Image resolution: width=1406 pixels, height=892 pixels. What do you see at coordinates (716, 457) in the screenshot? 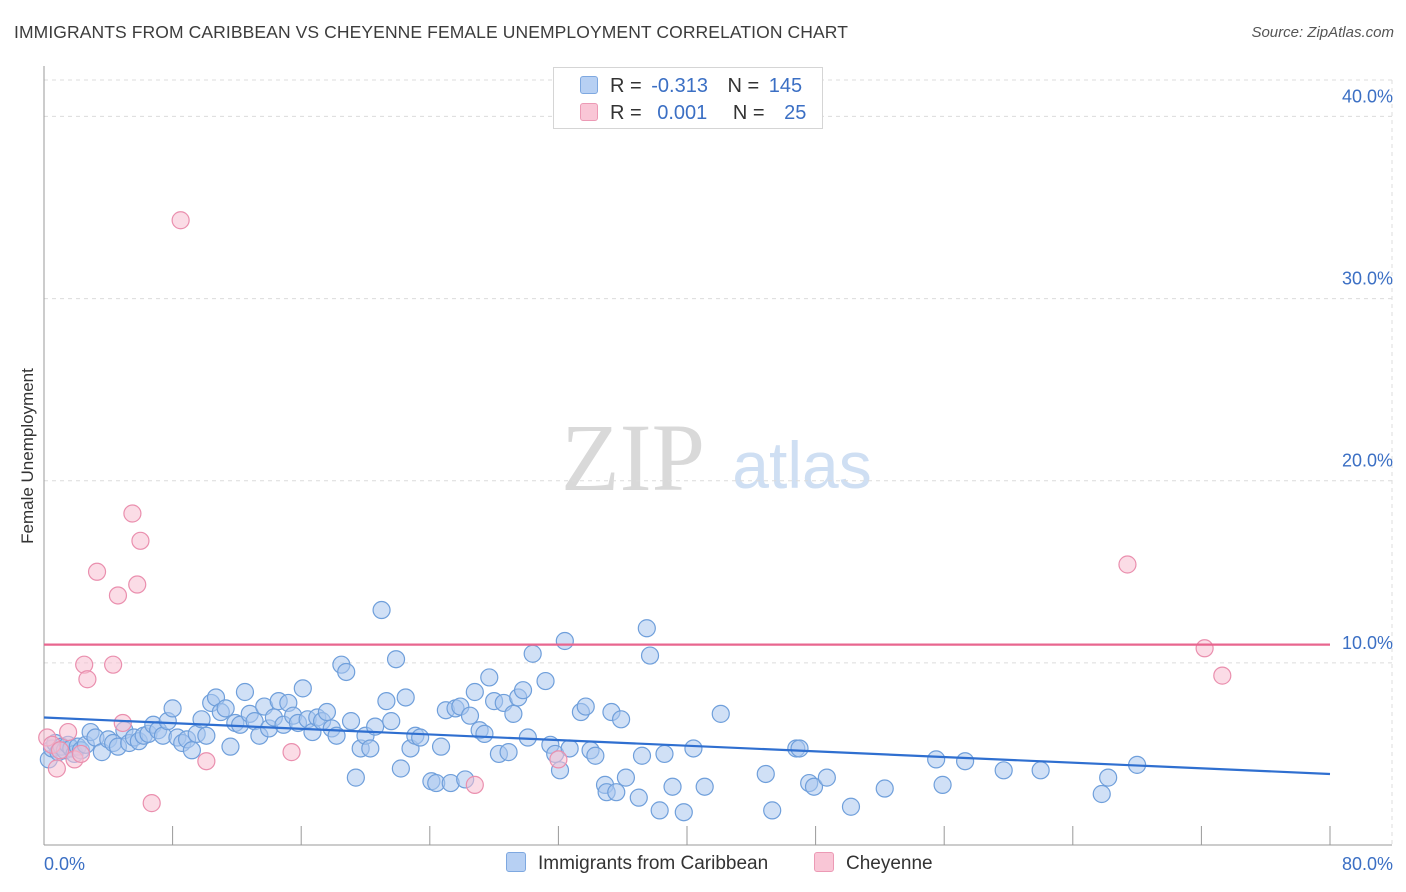
I see `watermark: ZIP atlas` at bounding box center [716, 457].